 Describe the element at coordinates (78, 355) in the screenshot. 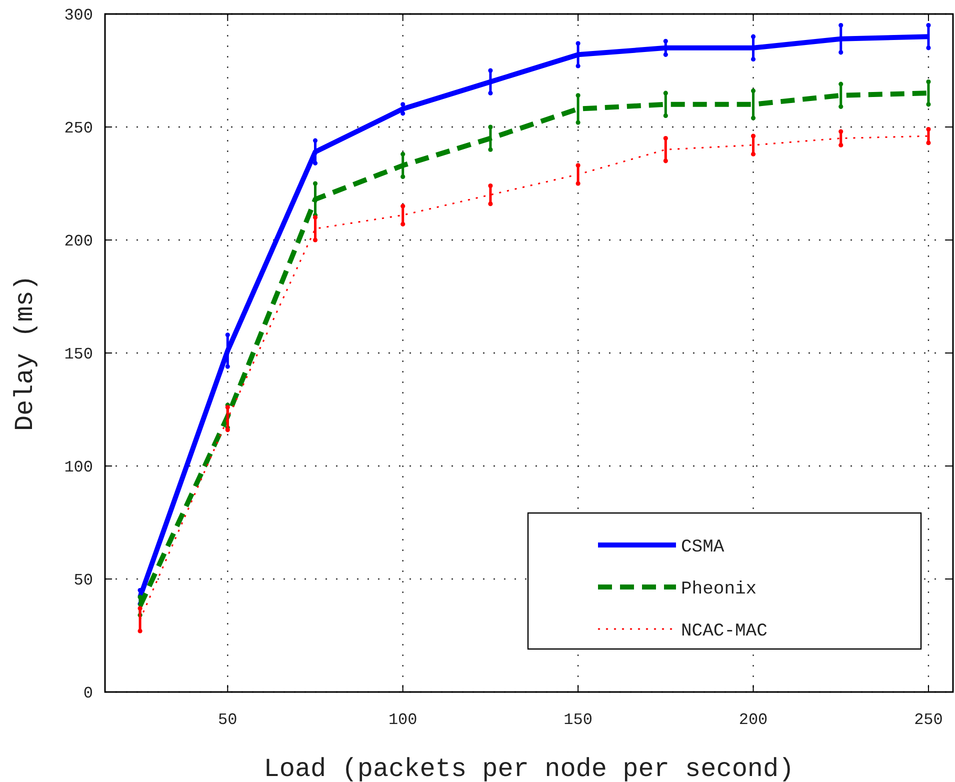

I see `y-tick-label: 150` at that location.